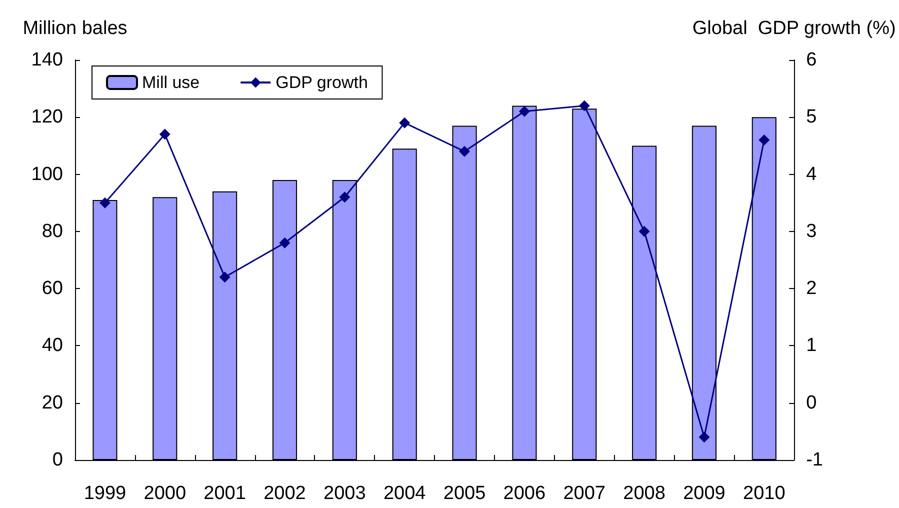 Image resolution: width=899 pixels, height=508 pixels. What do you see at coordinates (404, 493) in the screenshot?
I see `x-tick-label: 2004` at bounding box center [404, 493].